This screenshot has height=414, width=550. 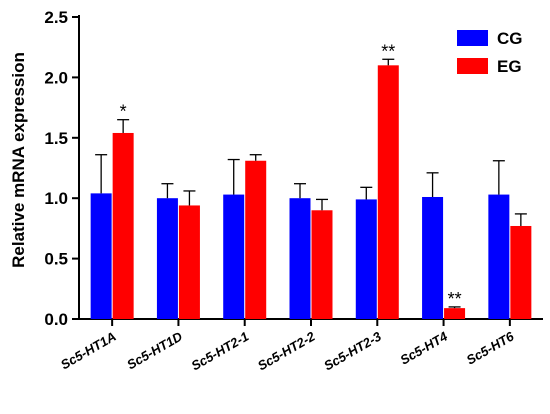 I want to click on legend: CG EG, so click(x=490, y=52).